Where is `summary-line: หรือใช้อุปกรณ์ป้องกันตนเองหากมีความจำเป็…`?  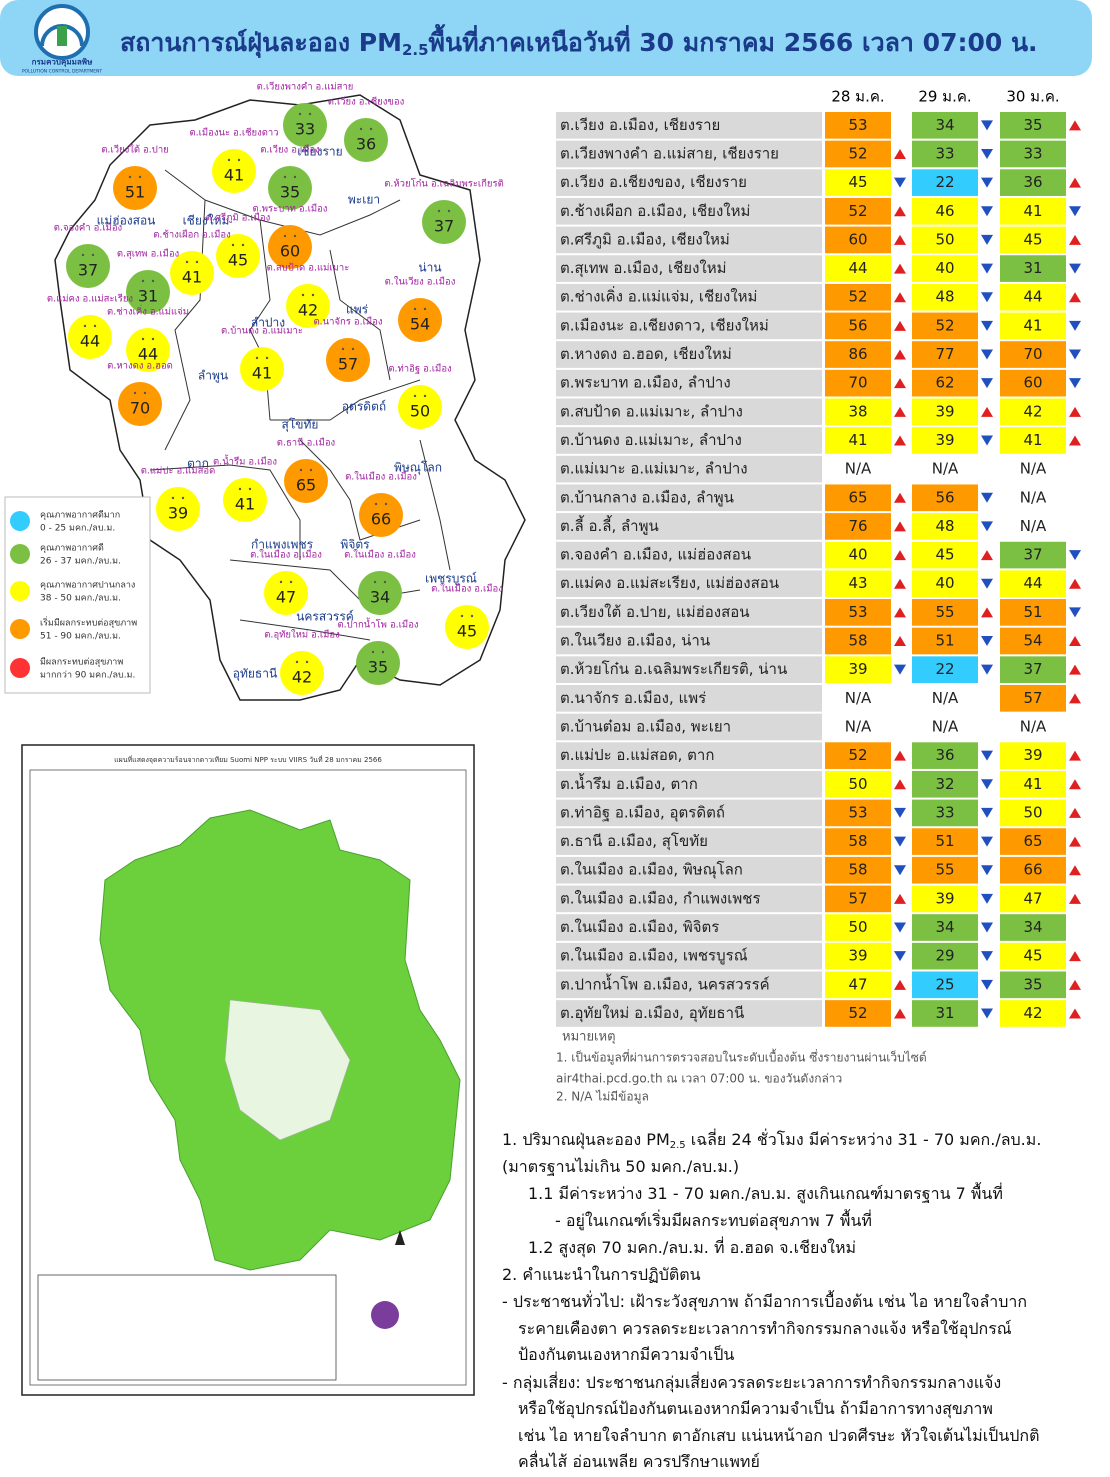 summary-line: หรือใช้อุปกรณ์ป้องกันตนเองหากมีความจำเป็… is located at coordinates (755, 1408).